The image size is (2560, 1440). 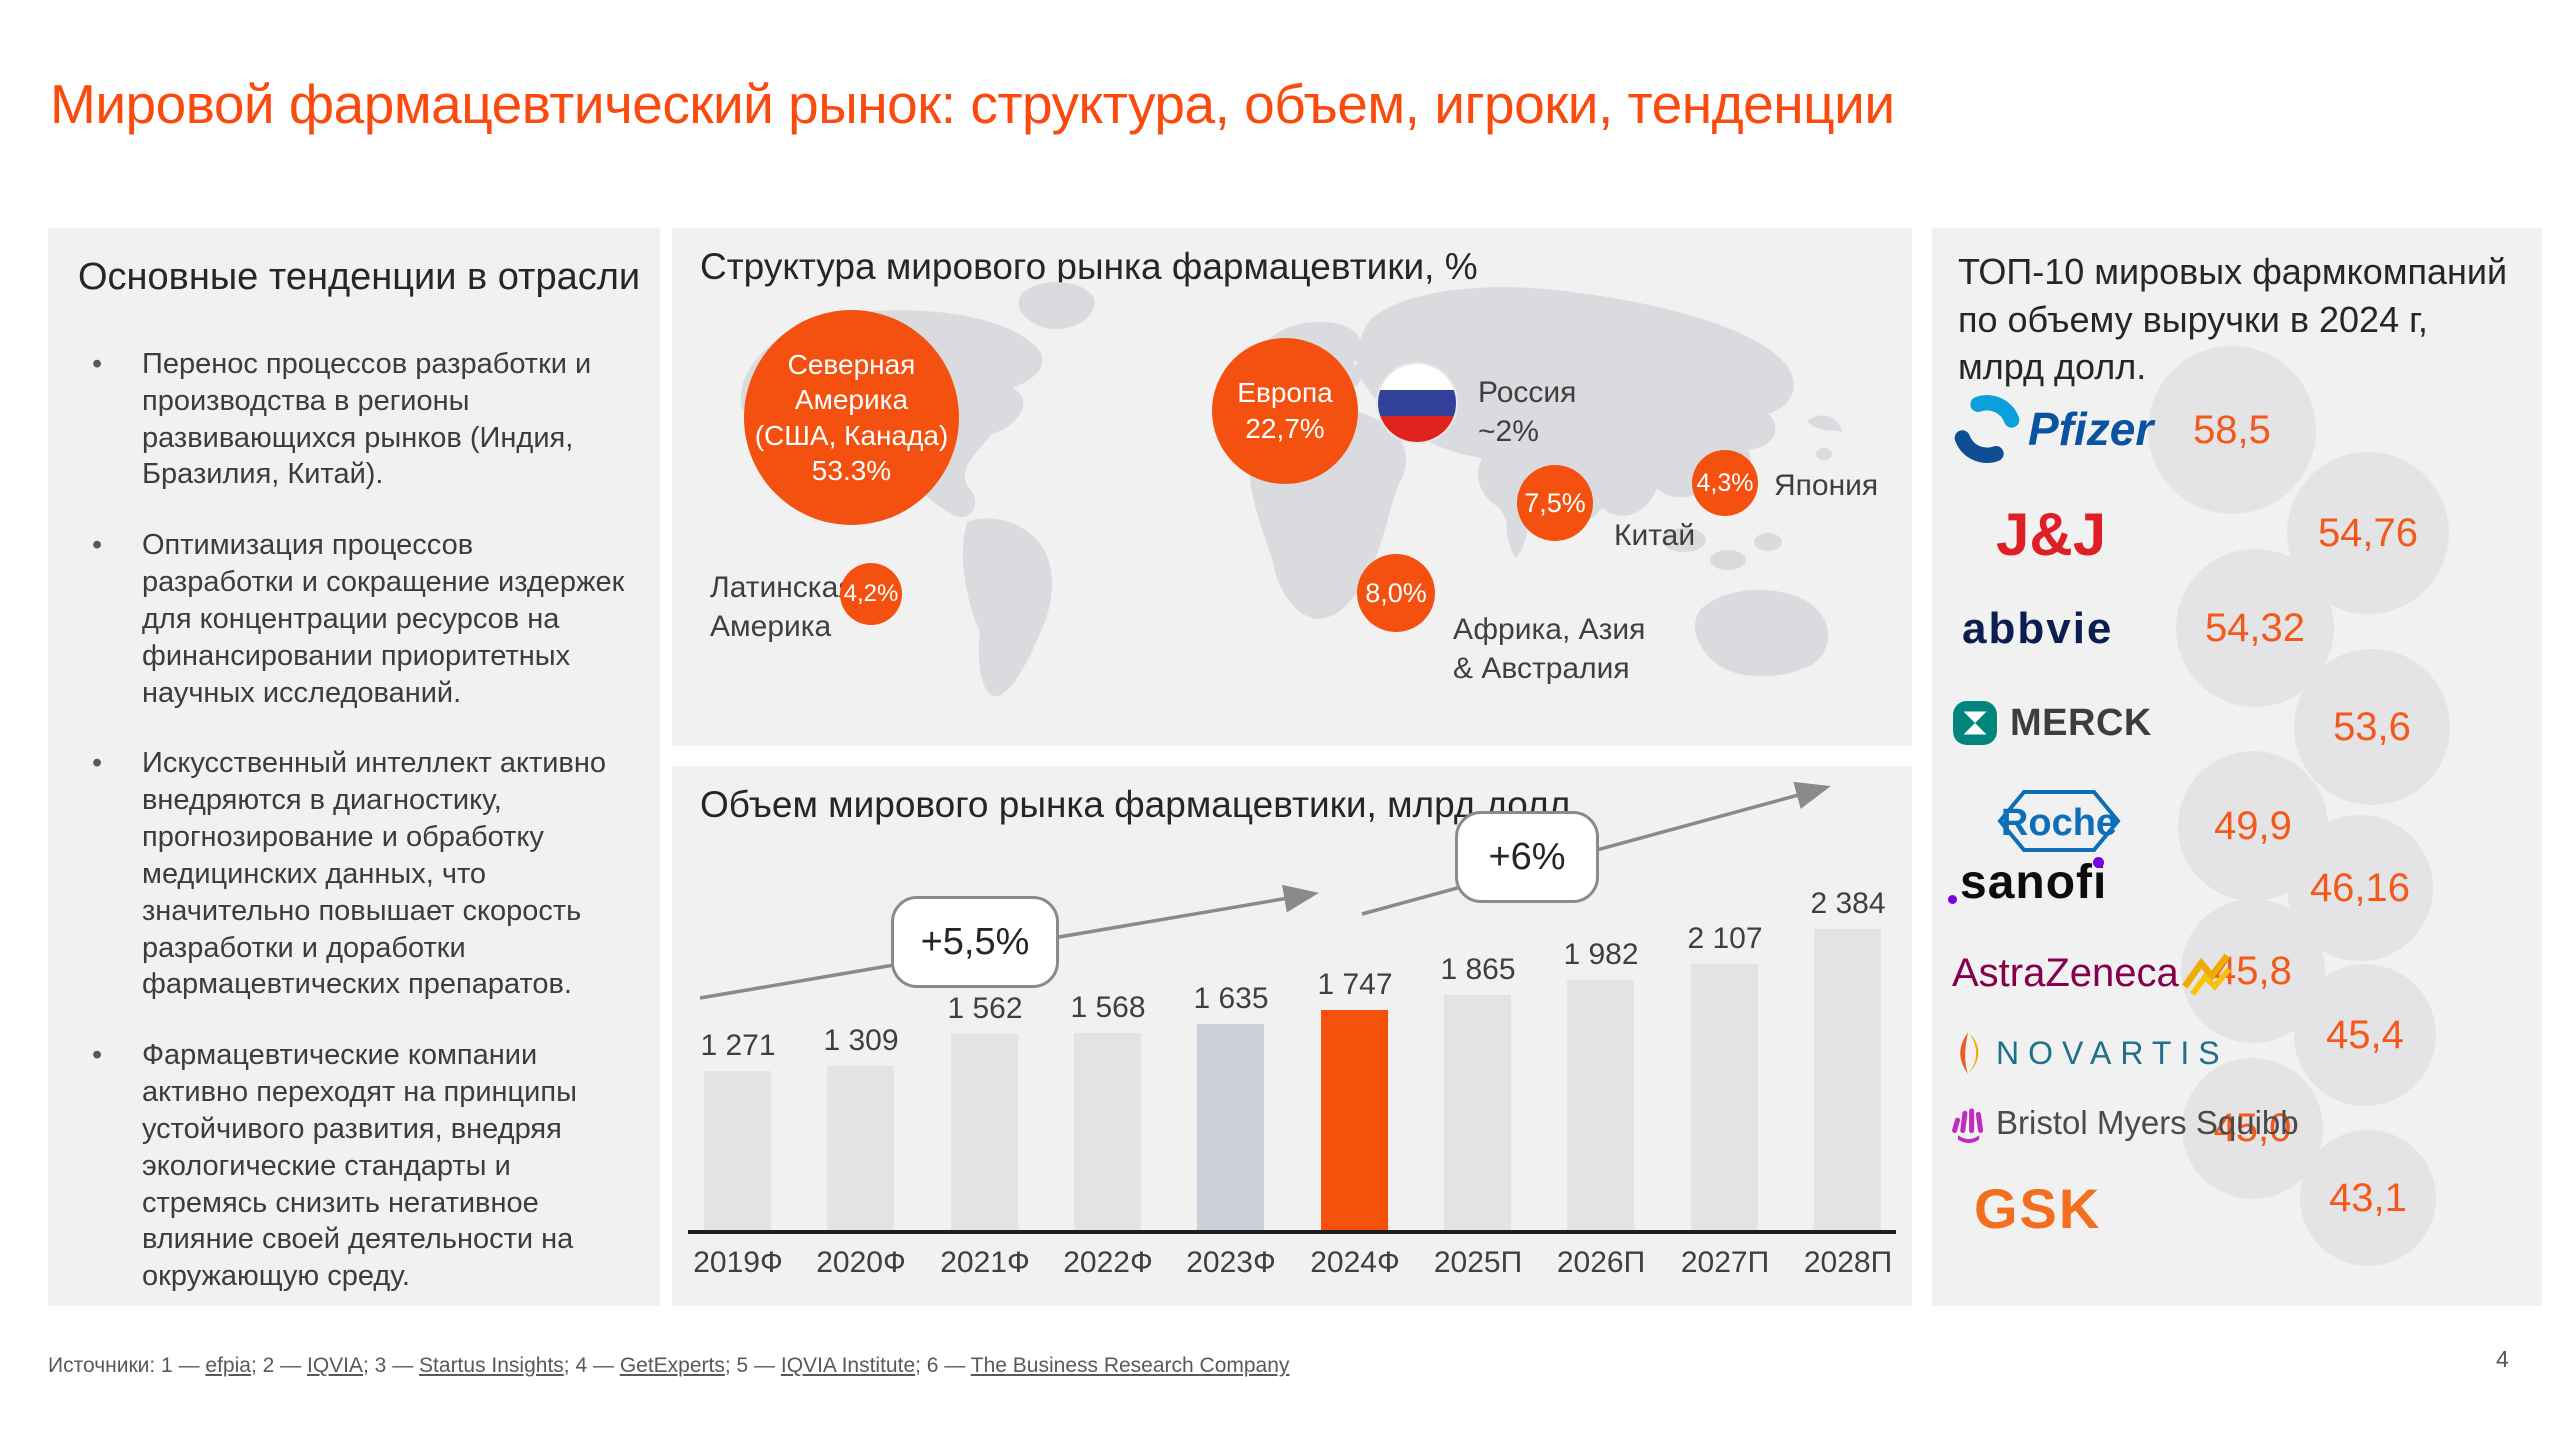 What do you see at coordinates (782, 607) in the screenshot?
I see `latam-label: Латинская Америка` at bounding box center [782, 607].